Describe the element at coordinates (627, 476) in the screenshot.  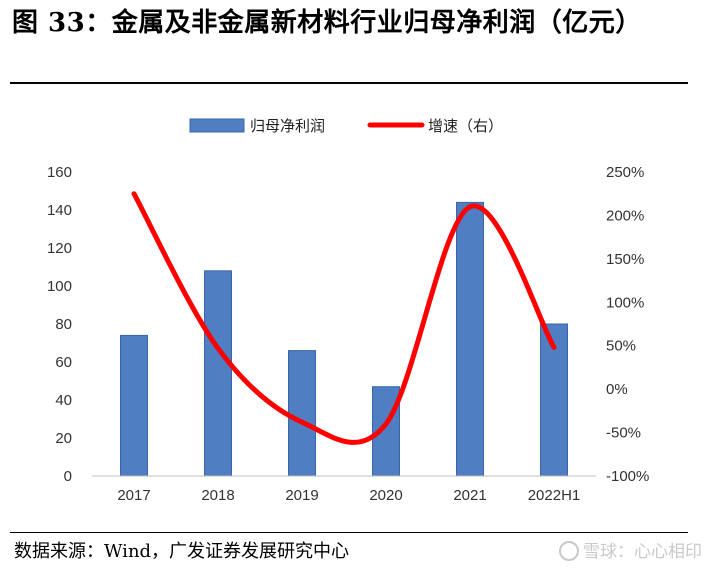
I see `y2-tick-label: -100%` at that location.